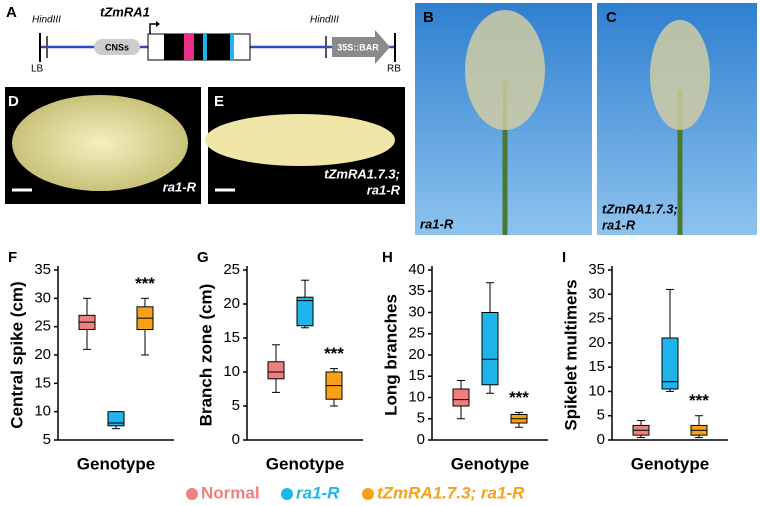 The width and height of the screenshot is (760, 506). Describe the element at coordinates (451, 492) in the screenshot. I see `legend-label: tZmRA1.7.3; ra1-R` at that location.